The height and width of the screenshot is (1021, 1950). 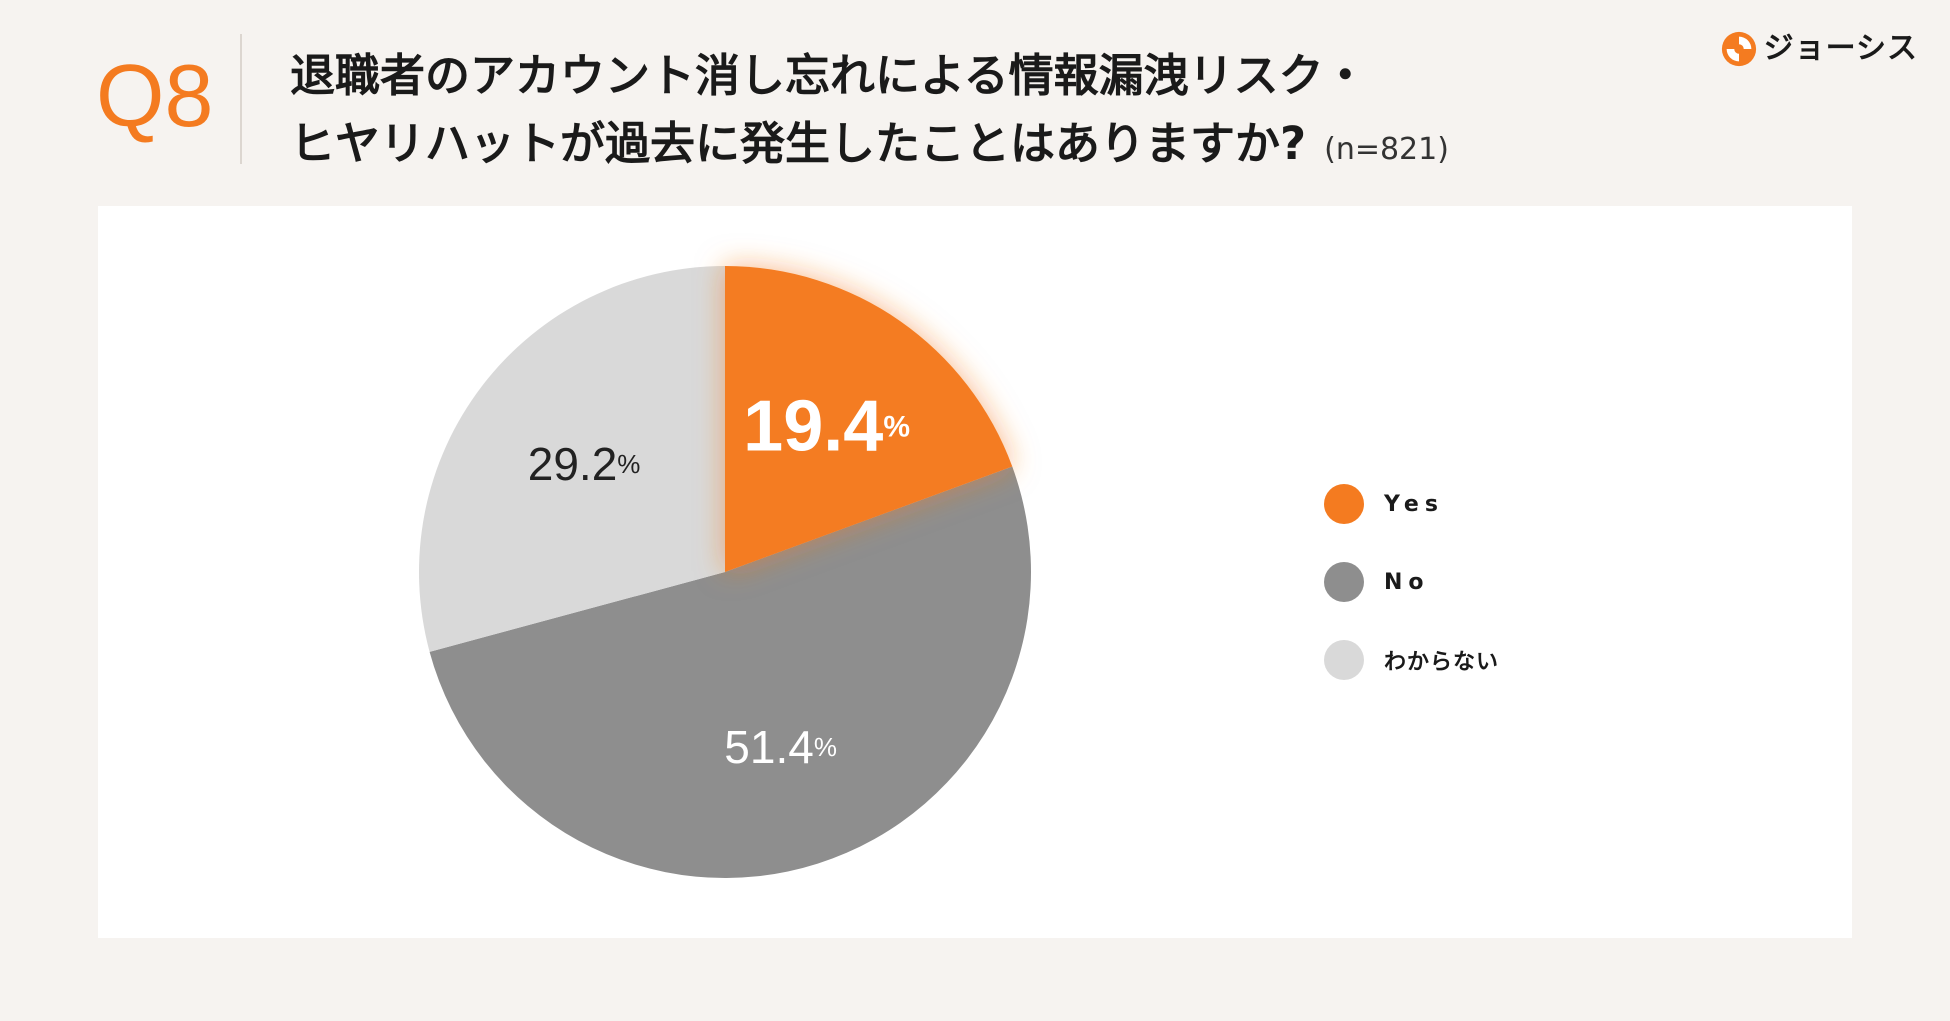 What do you see at coordinates (155, 95) in the screenshot?
I see `question-number: Q8` at bounding box center [155, 95].